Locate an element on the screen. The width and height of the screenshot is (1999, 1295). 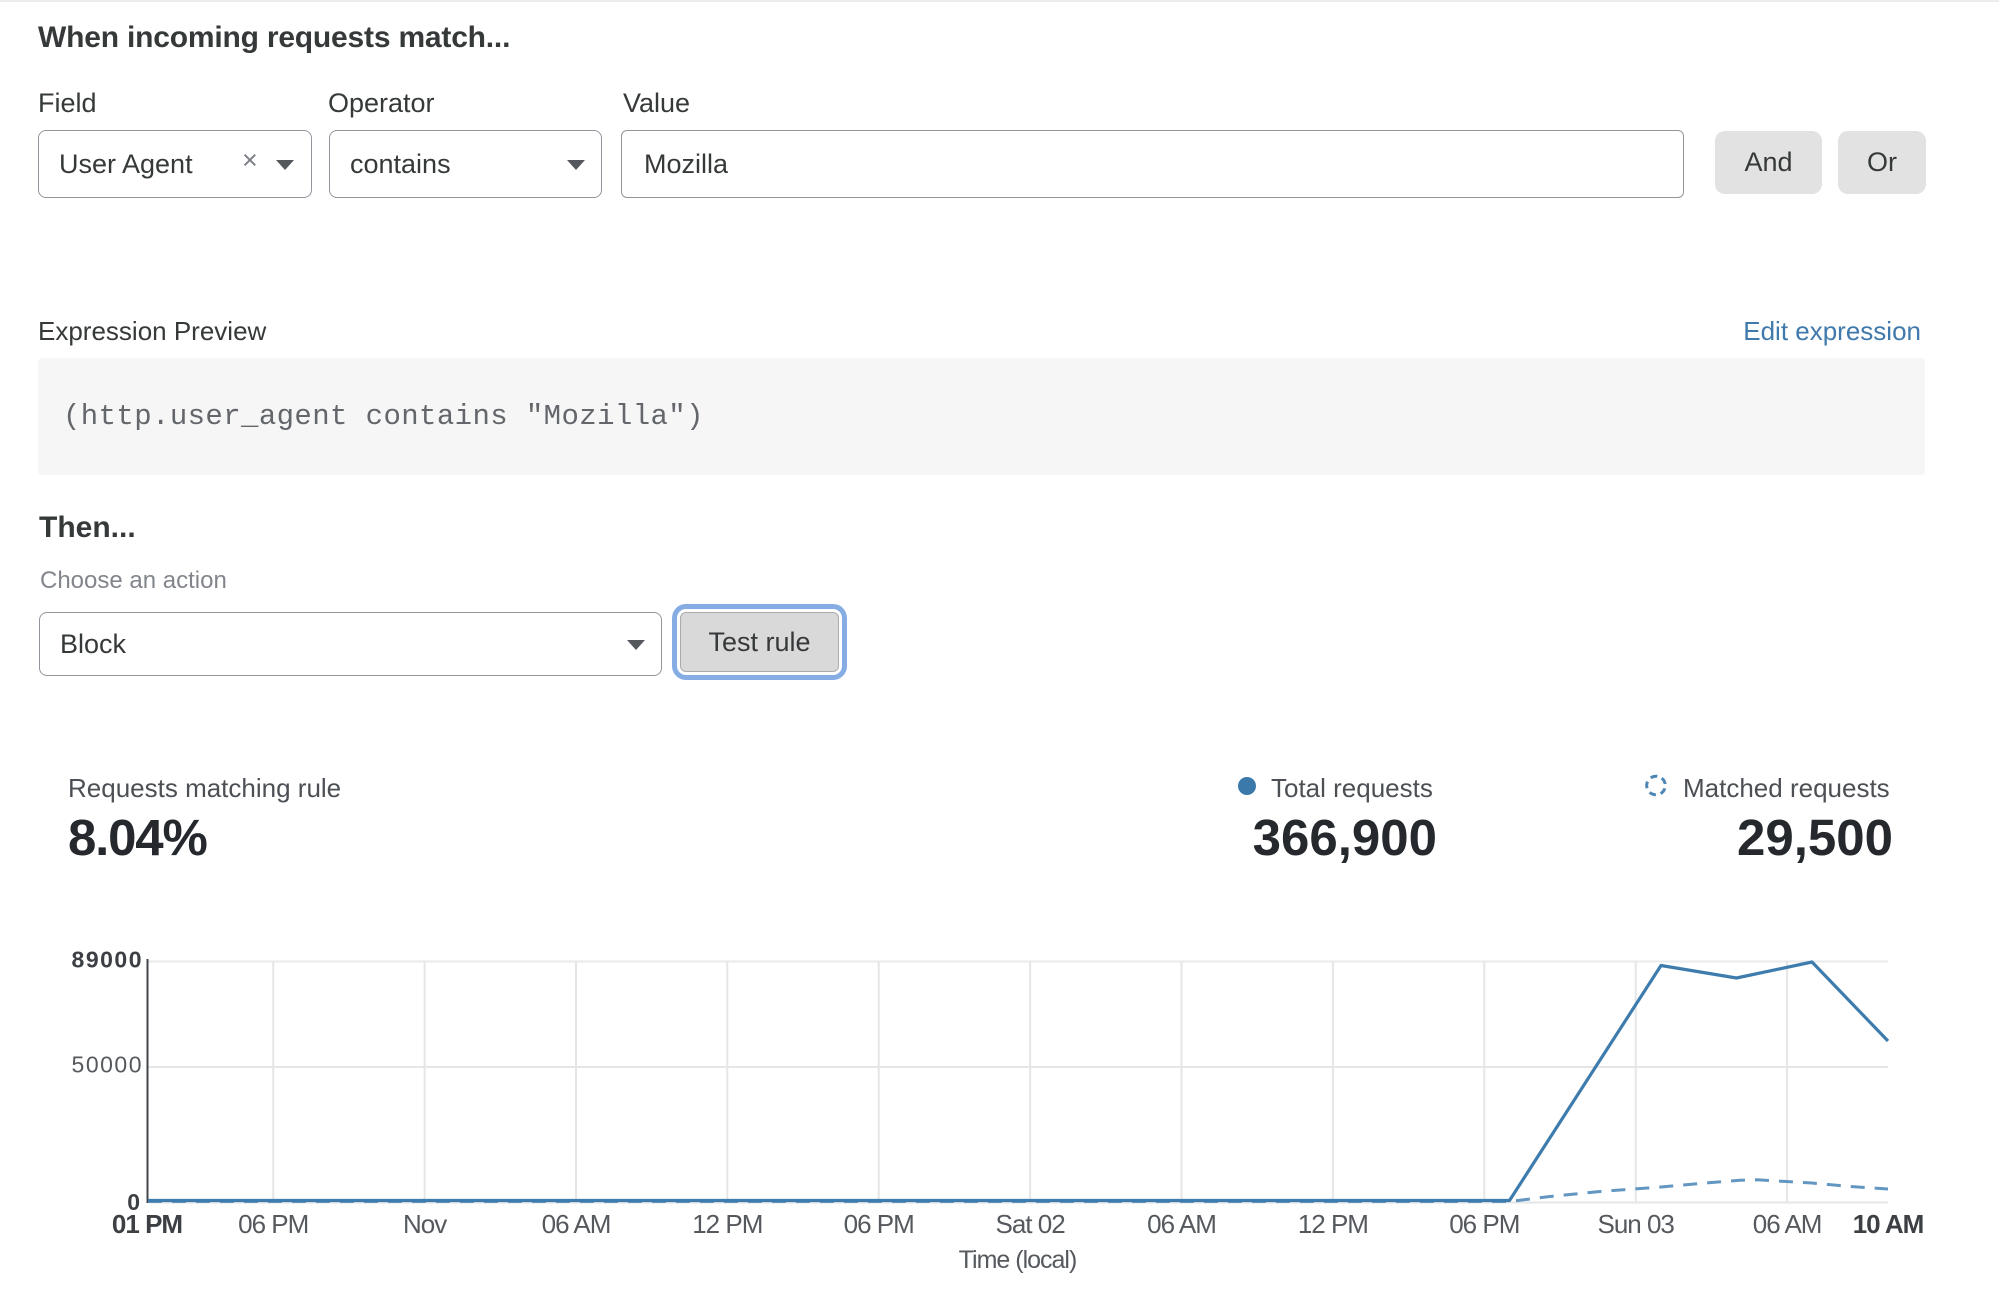
svg-text: 50000 is located at coordinates (107, 1065).